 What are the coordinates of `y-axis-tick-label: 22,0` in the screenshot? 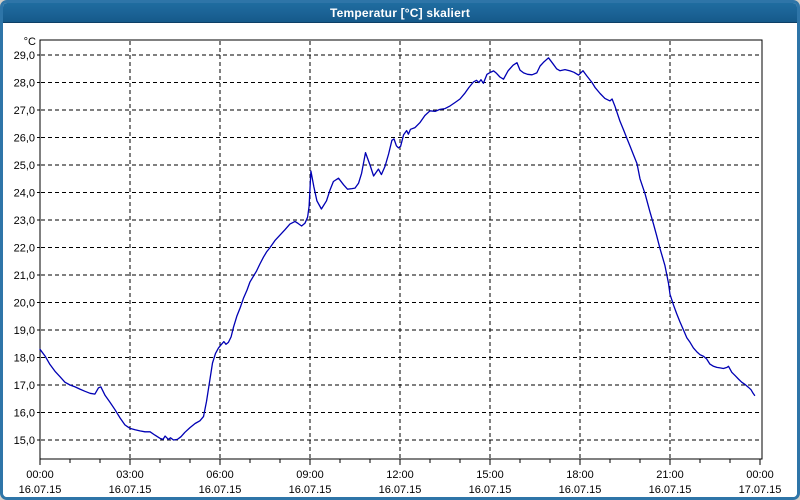 It's located at (24, 249).